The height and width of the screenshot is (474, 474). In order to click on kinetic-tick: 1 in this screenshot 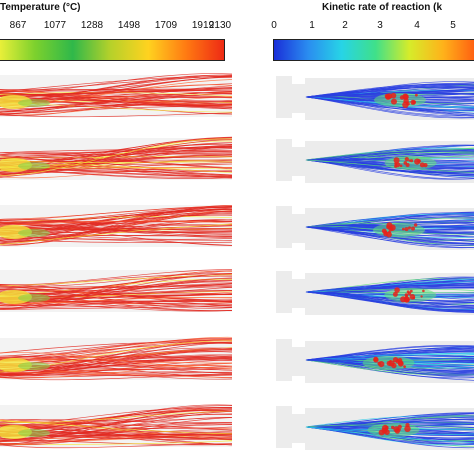, I will do `click(312, 25)`.